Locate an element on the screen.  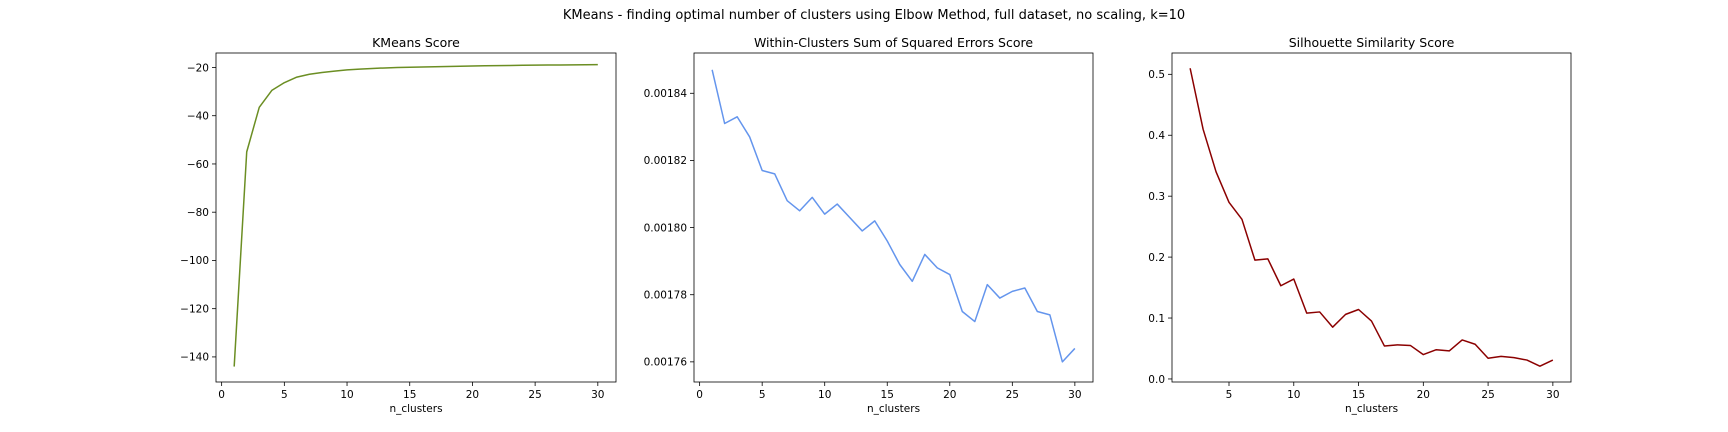
y-tick-label: −80 is located at coordinates (198, 213).